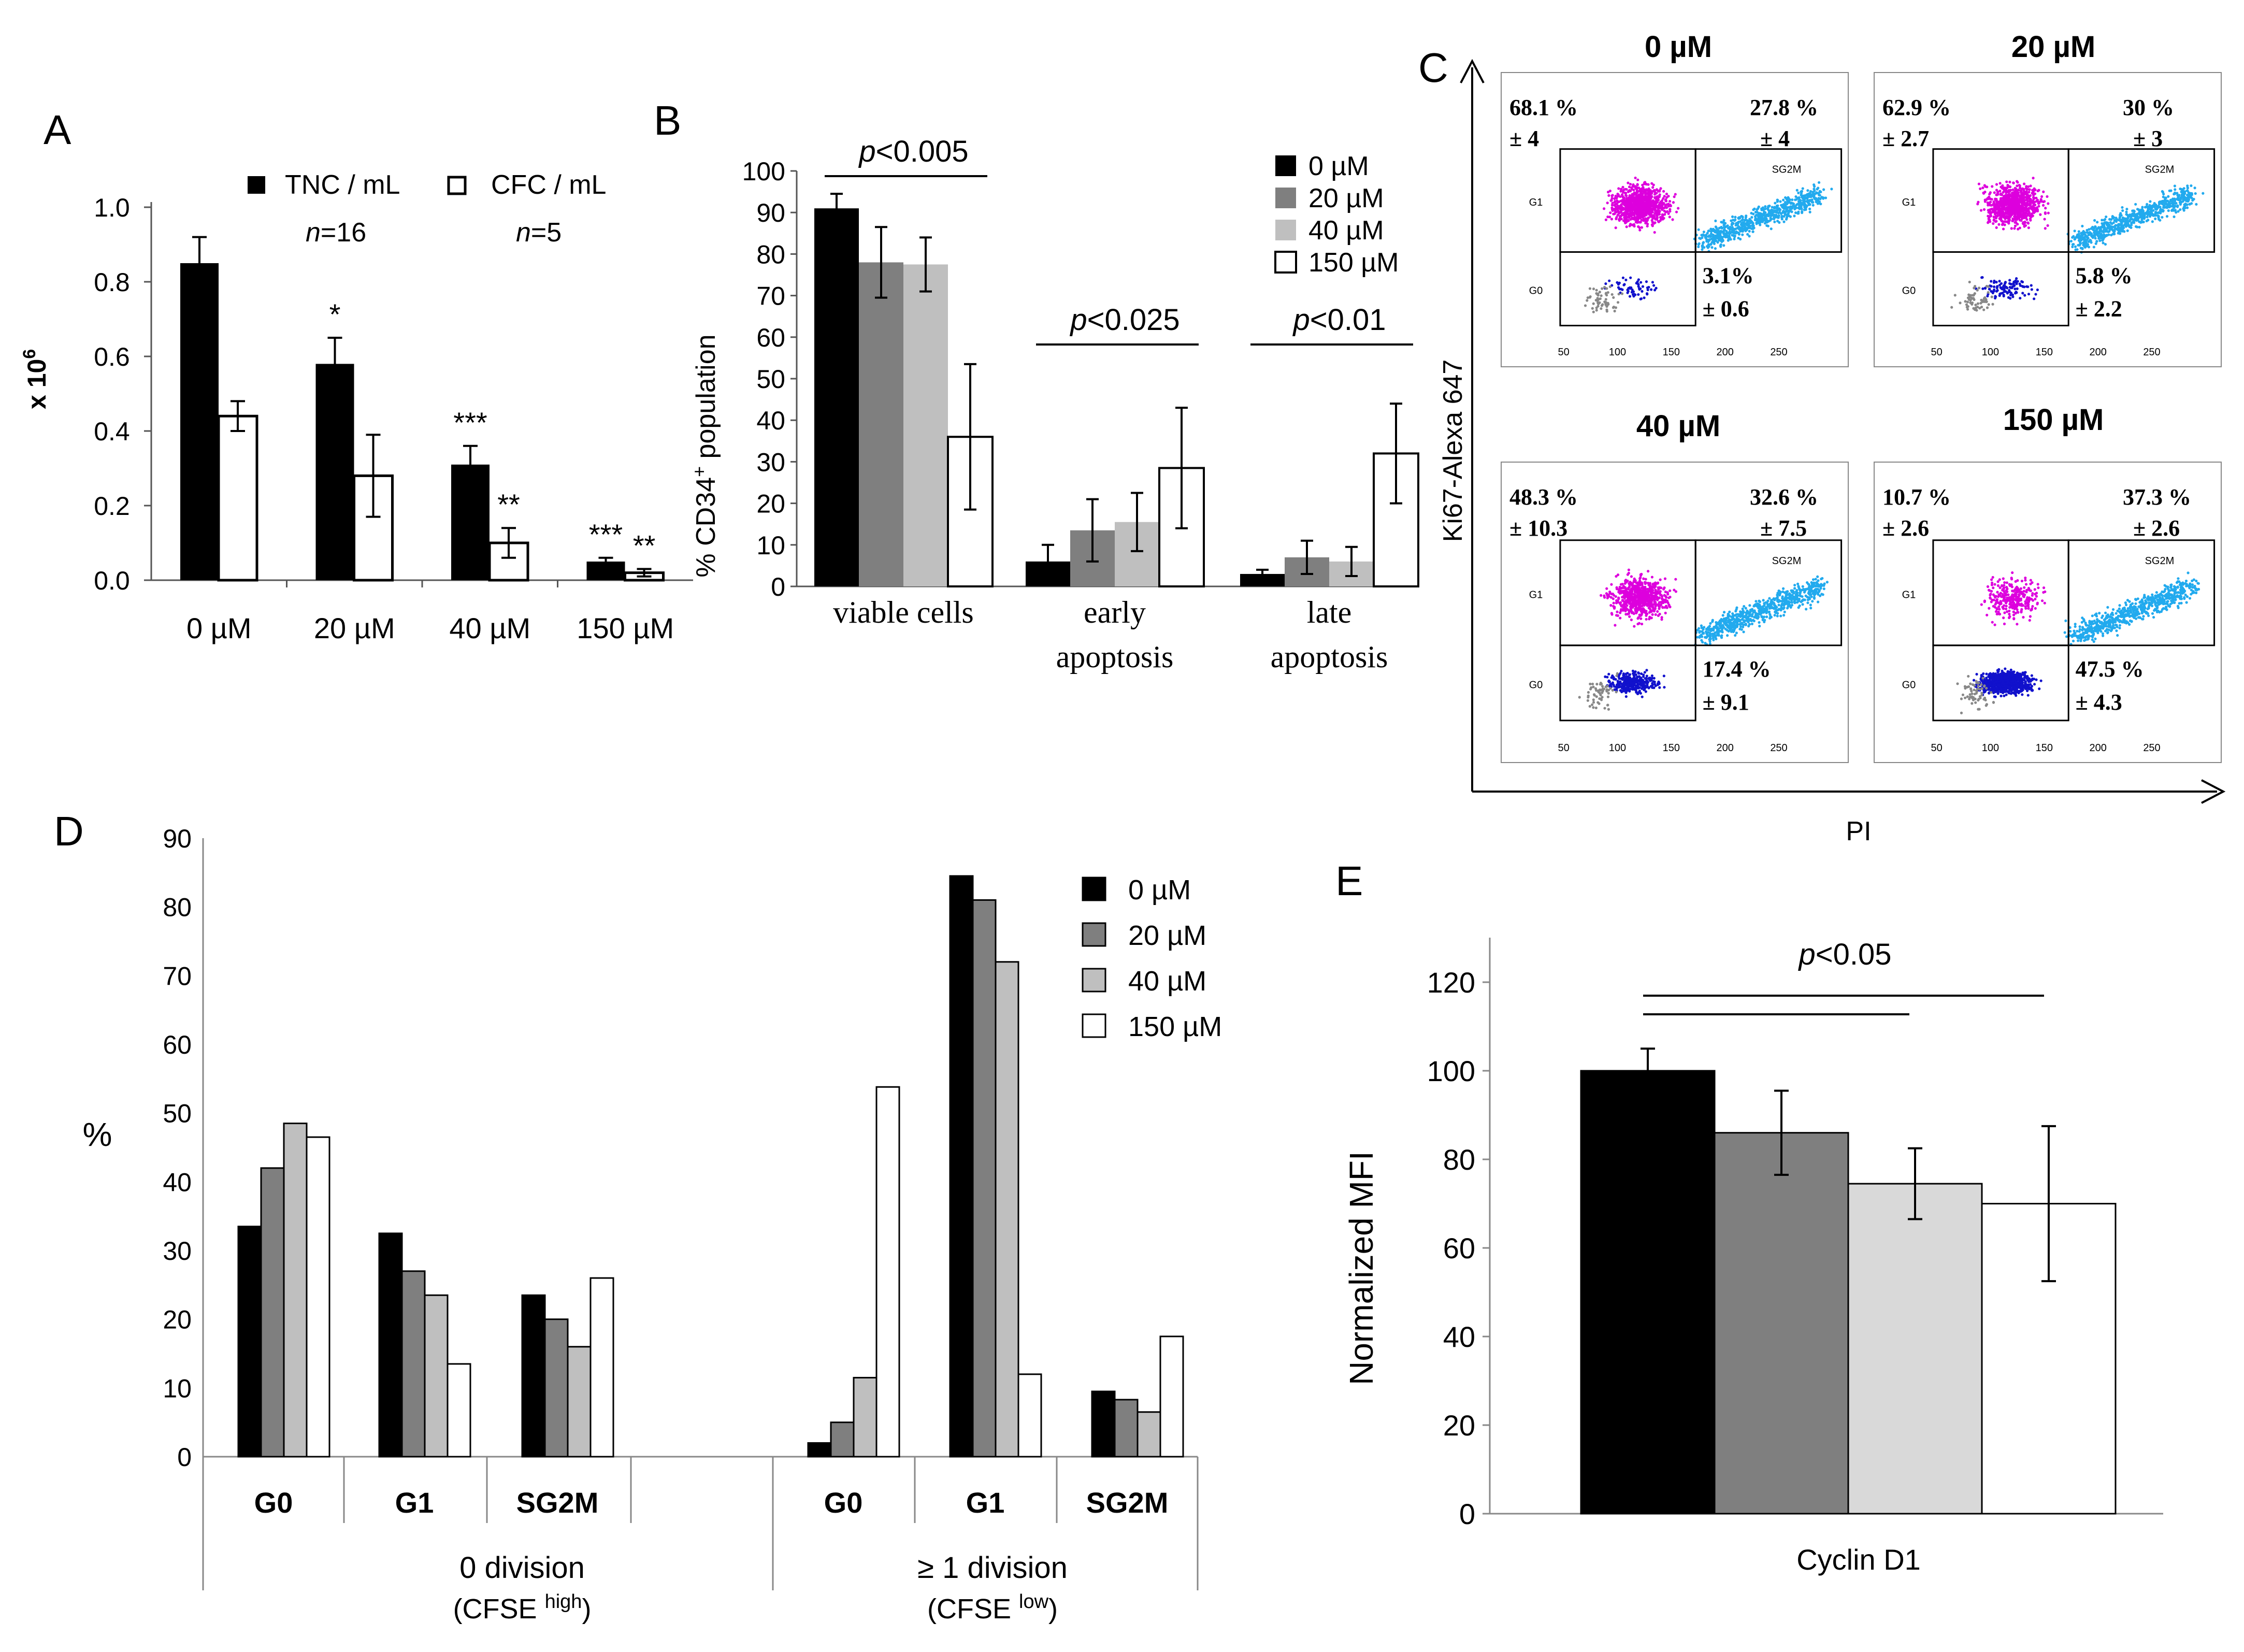 The width and height of the screenshot is (2244, 1652). I want to click on flow-x-label: PI, so click(1858, 831).